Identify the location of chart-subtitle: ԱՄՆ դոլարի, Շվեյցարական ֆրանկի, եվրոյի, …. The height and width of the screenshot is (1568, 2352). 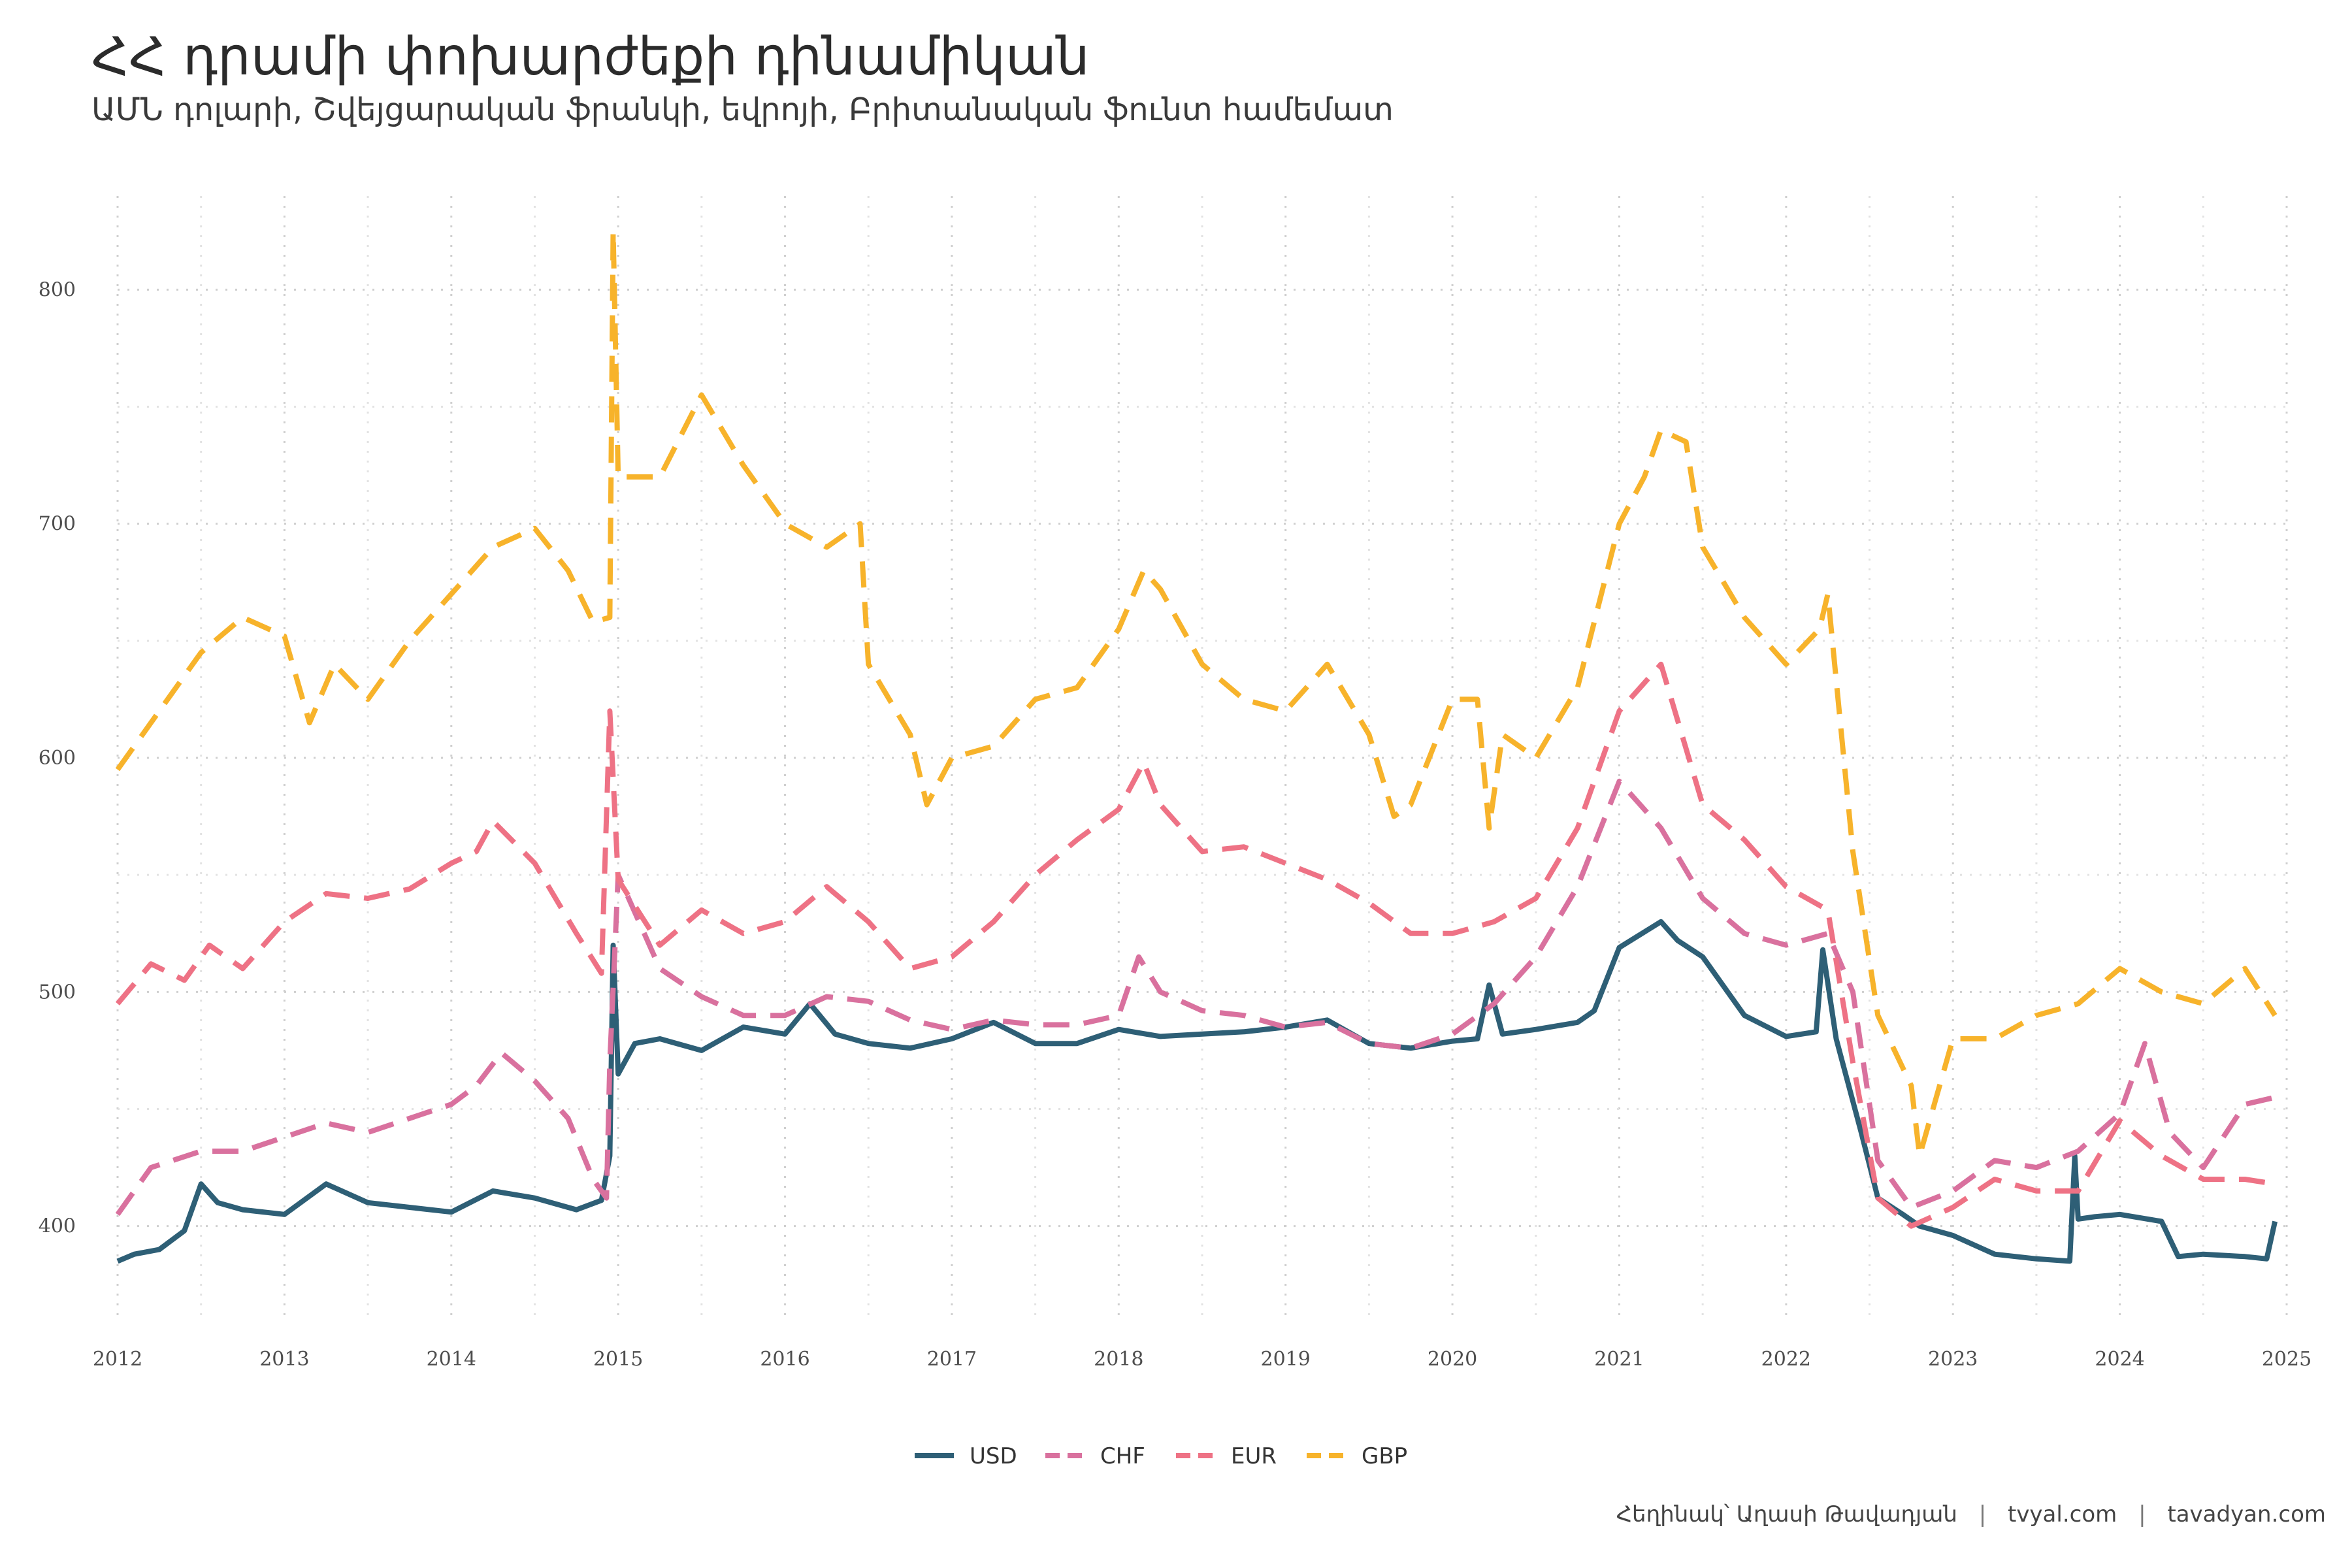
(742, 109).